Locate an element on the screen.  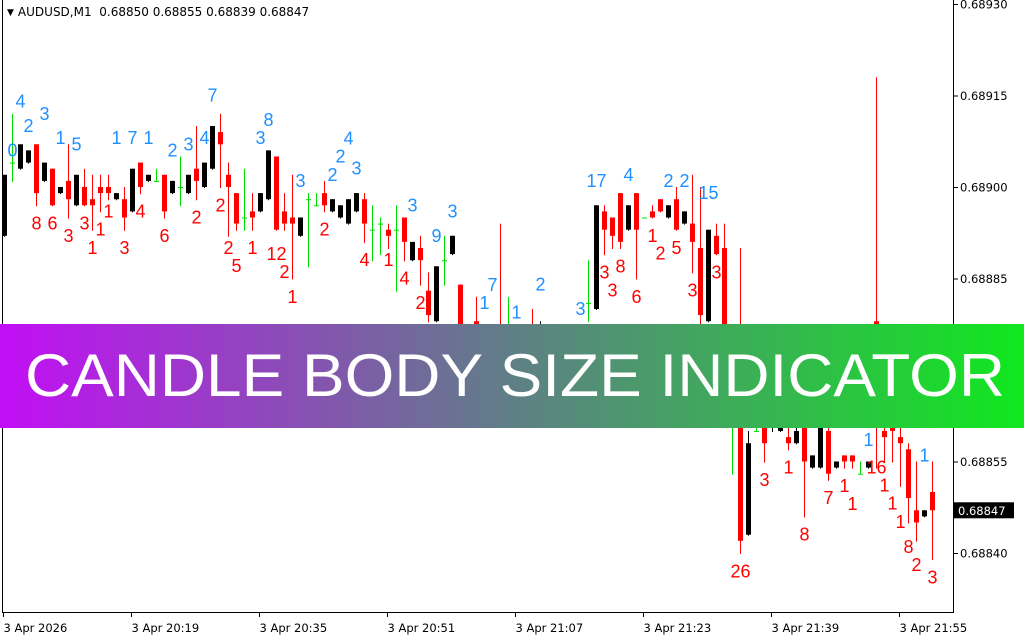
body-size-label: 8 is located at coordinates (620, 266).